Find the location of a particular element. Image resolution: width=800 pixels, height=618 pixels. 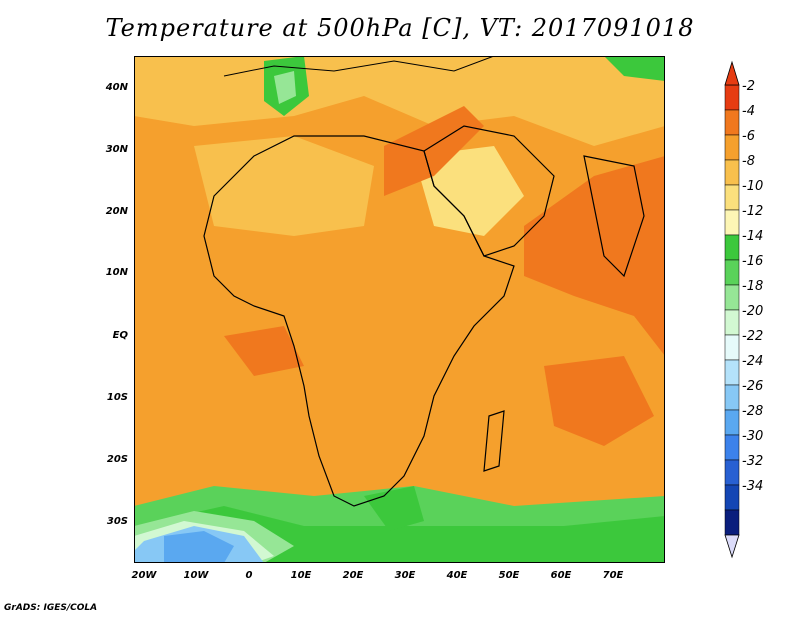

lat-label: 30N is located at coordinates (117, 149).